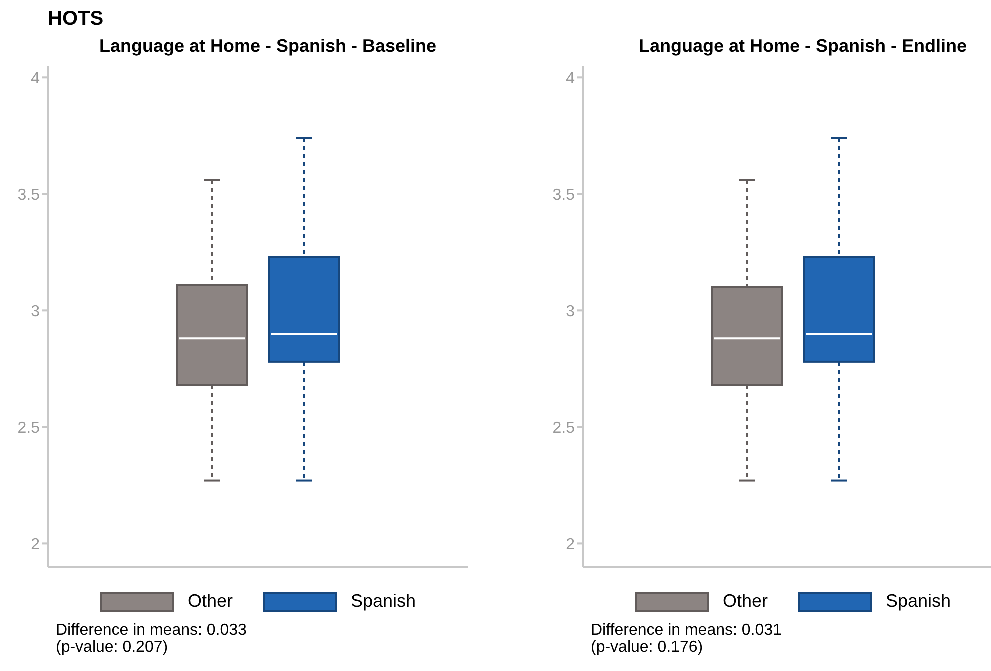 The height and width of the screenshot is (671, 991). What do you see at coordinates (76, 20) in the screenshot?
I see `chart-title: HOTS` at bounding box center [76, 20].